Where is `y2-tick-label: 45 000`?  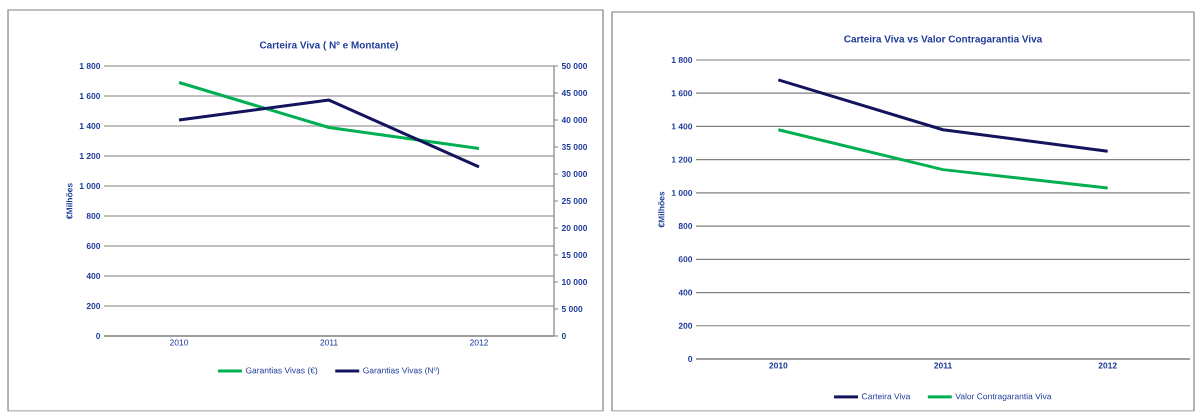 y2-tick-label: 45 000 is located at coordinates (574, 93).